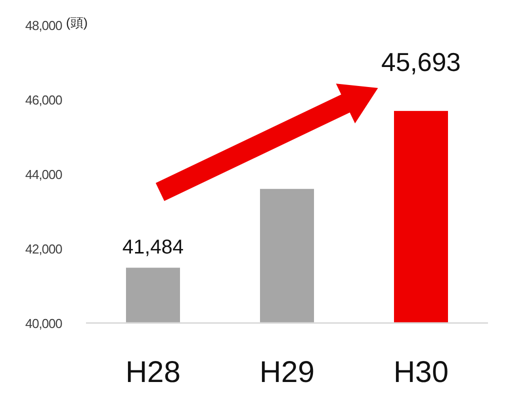  What do you see at coordinates (77, 22) in the screenshot?
I see `y-axis-title: (頭)` at bounding box center [77, 22].